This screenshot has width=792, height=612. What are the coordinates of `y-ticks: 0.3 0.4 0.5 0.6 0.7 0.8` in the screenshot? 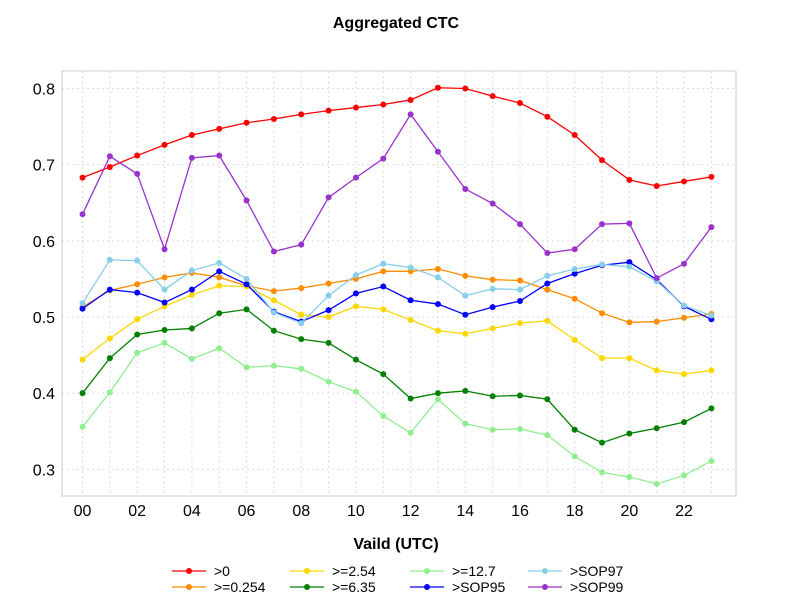 It's located at (44, 281).